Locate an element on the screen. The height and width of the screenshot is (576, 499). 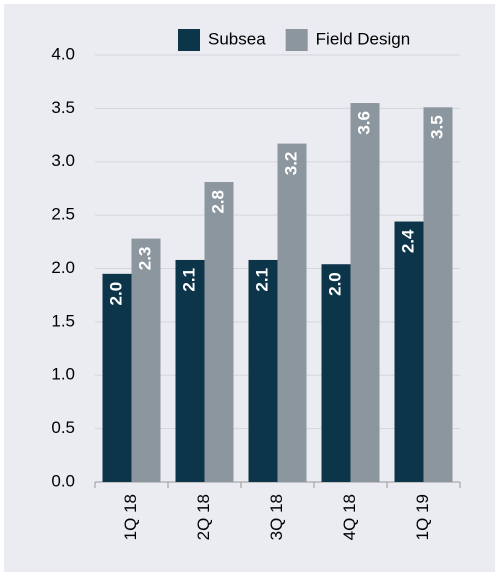
y-tick-label: 1.0 is located at coordinates (63, 374).